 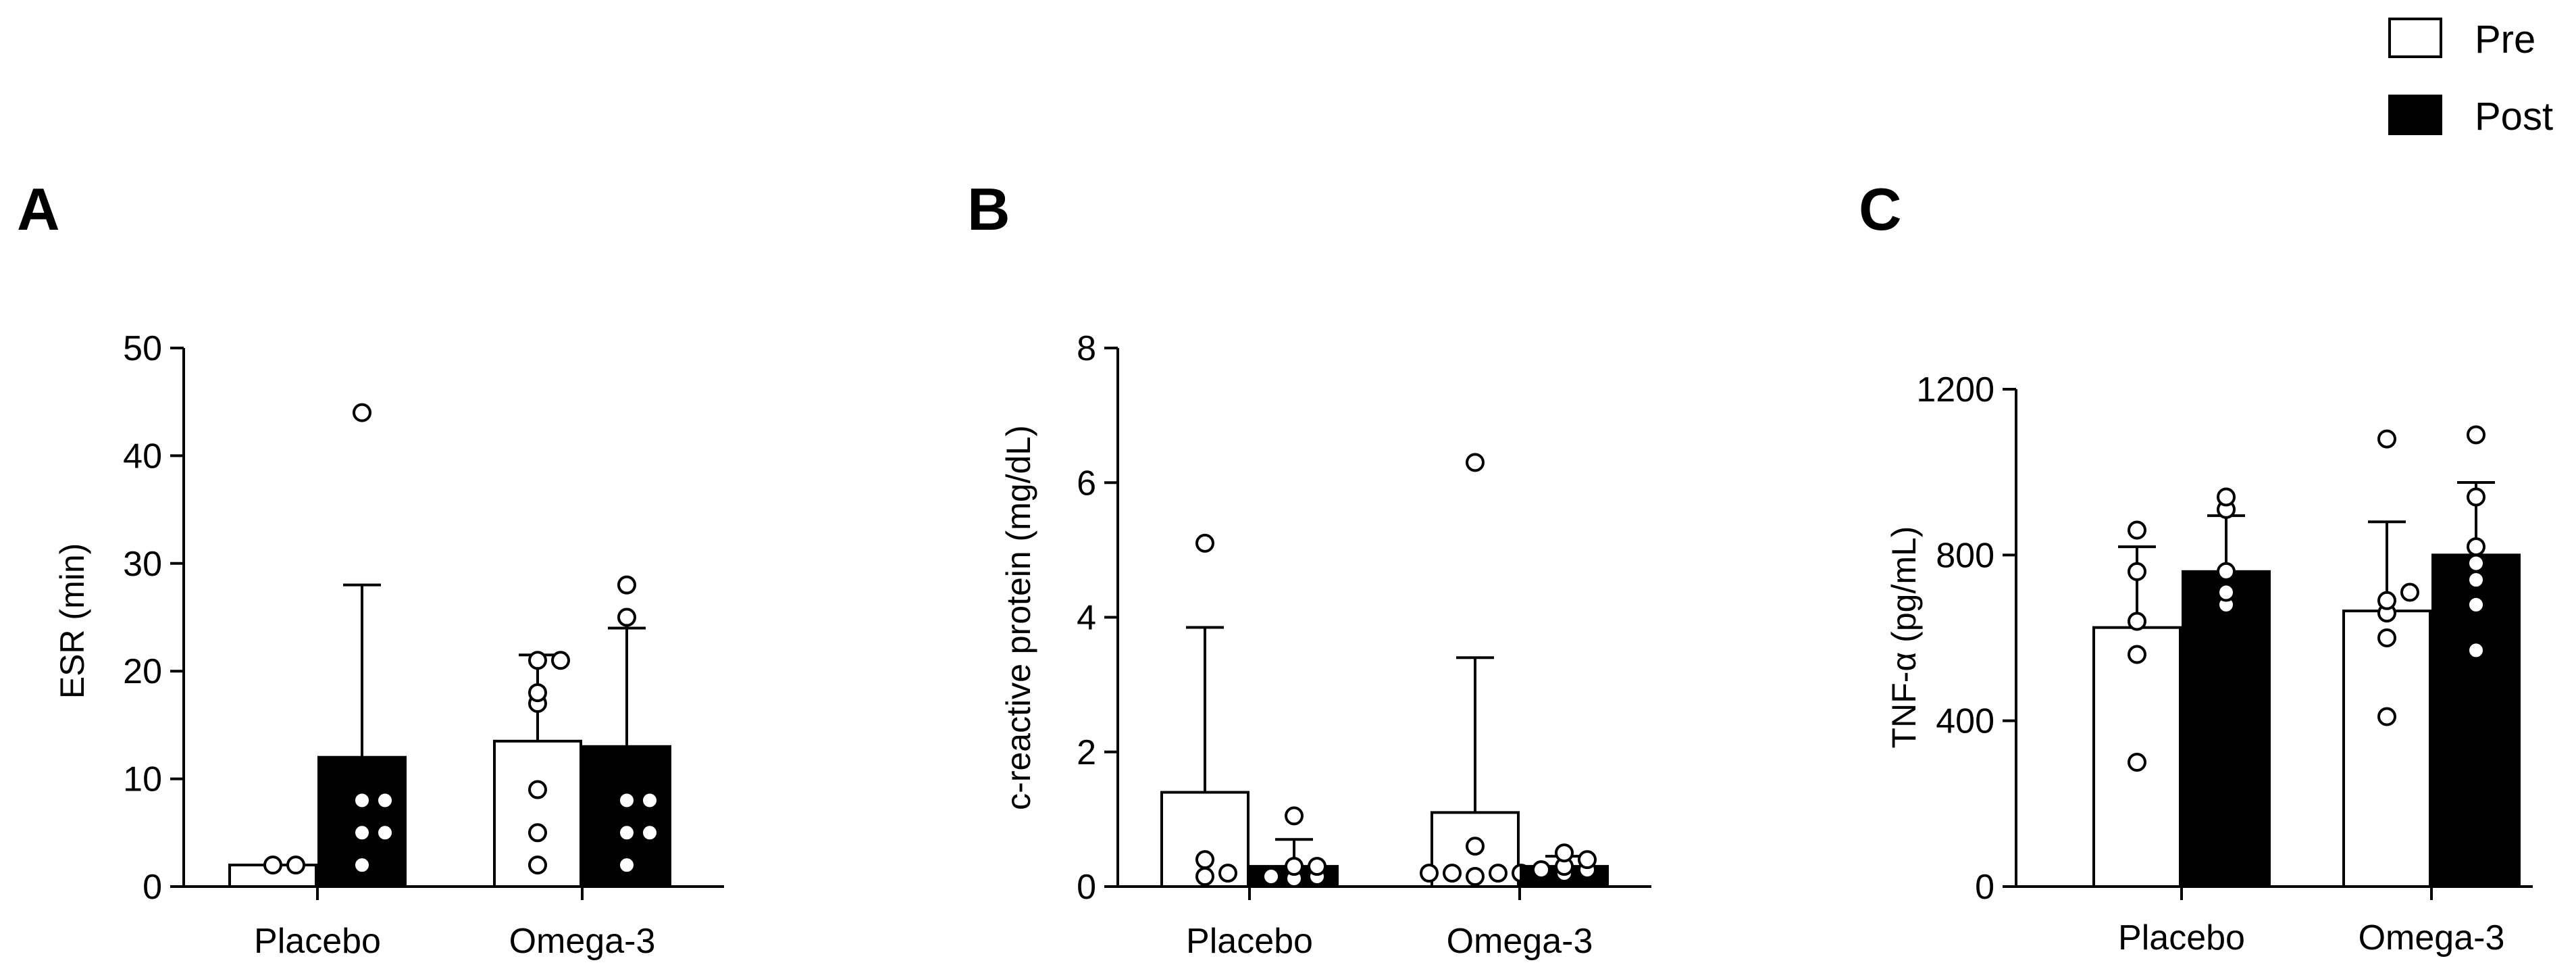 What do you see at coordinates (142, 456) in the screenshot?
I see `y-tick-label: 40` at bounding box center [142, 456].